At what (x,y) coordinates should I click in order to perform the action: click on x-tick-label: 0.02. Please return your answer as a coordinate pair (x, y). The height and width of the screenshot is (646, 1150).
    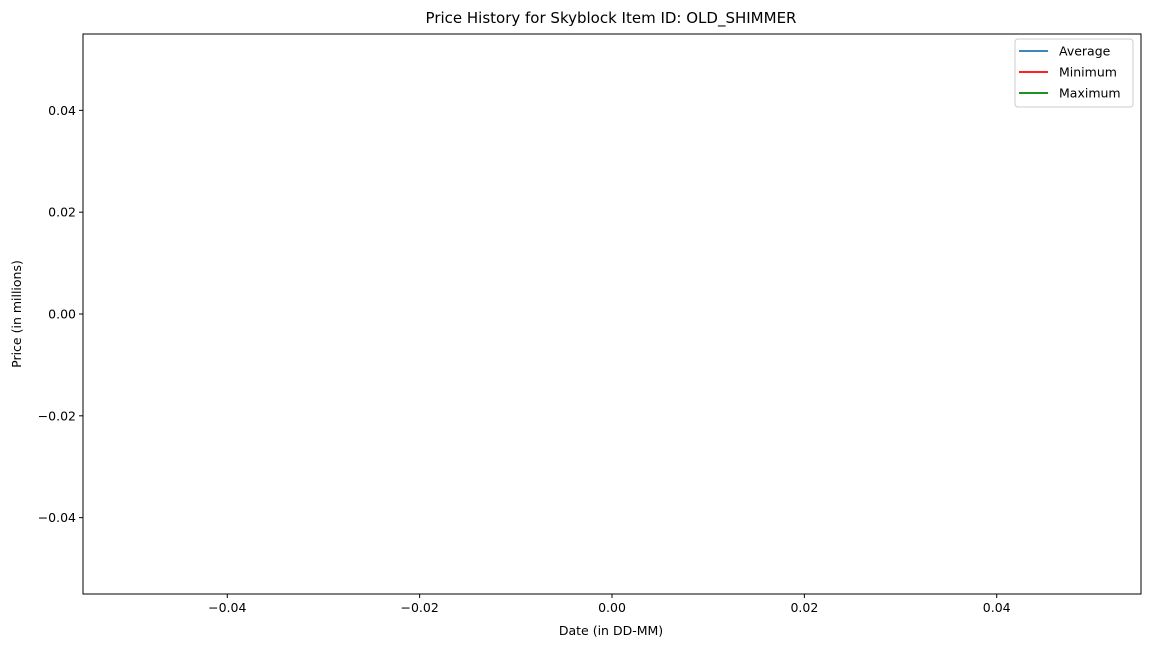
    Looking at the image, I should click on (804, 607).